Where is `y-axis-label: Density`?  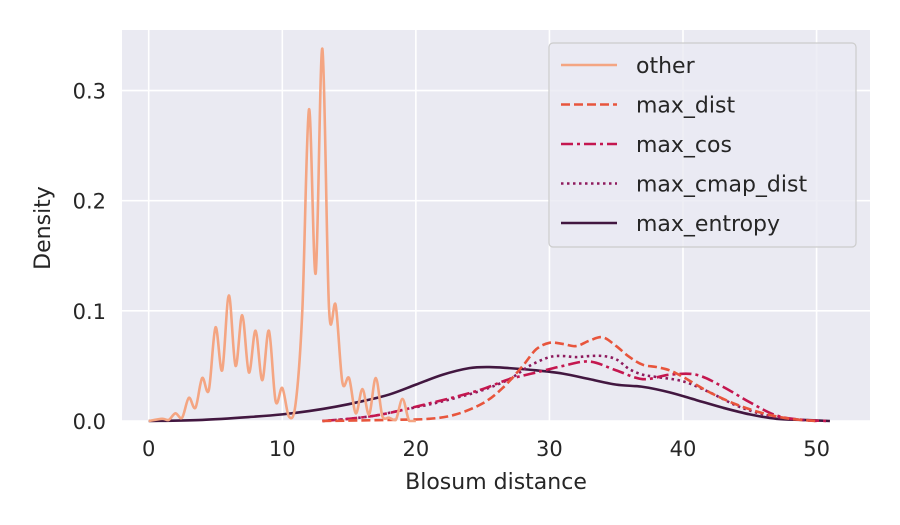
y-axis-label: Density is located at coordinates (43, 228).